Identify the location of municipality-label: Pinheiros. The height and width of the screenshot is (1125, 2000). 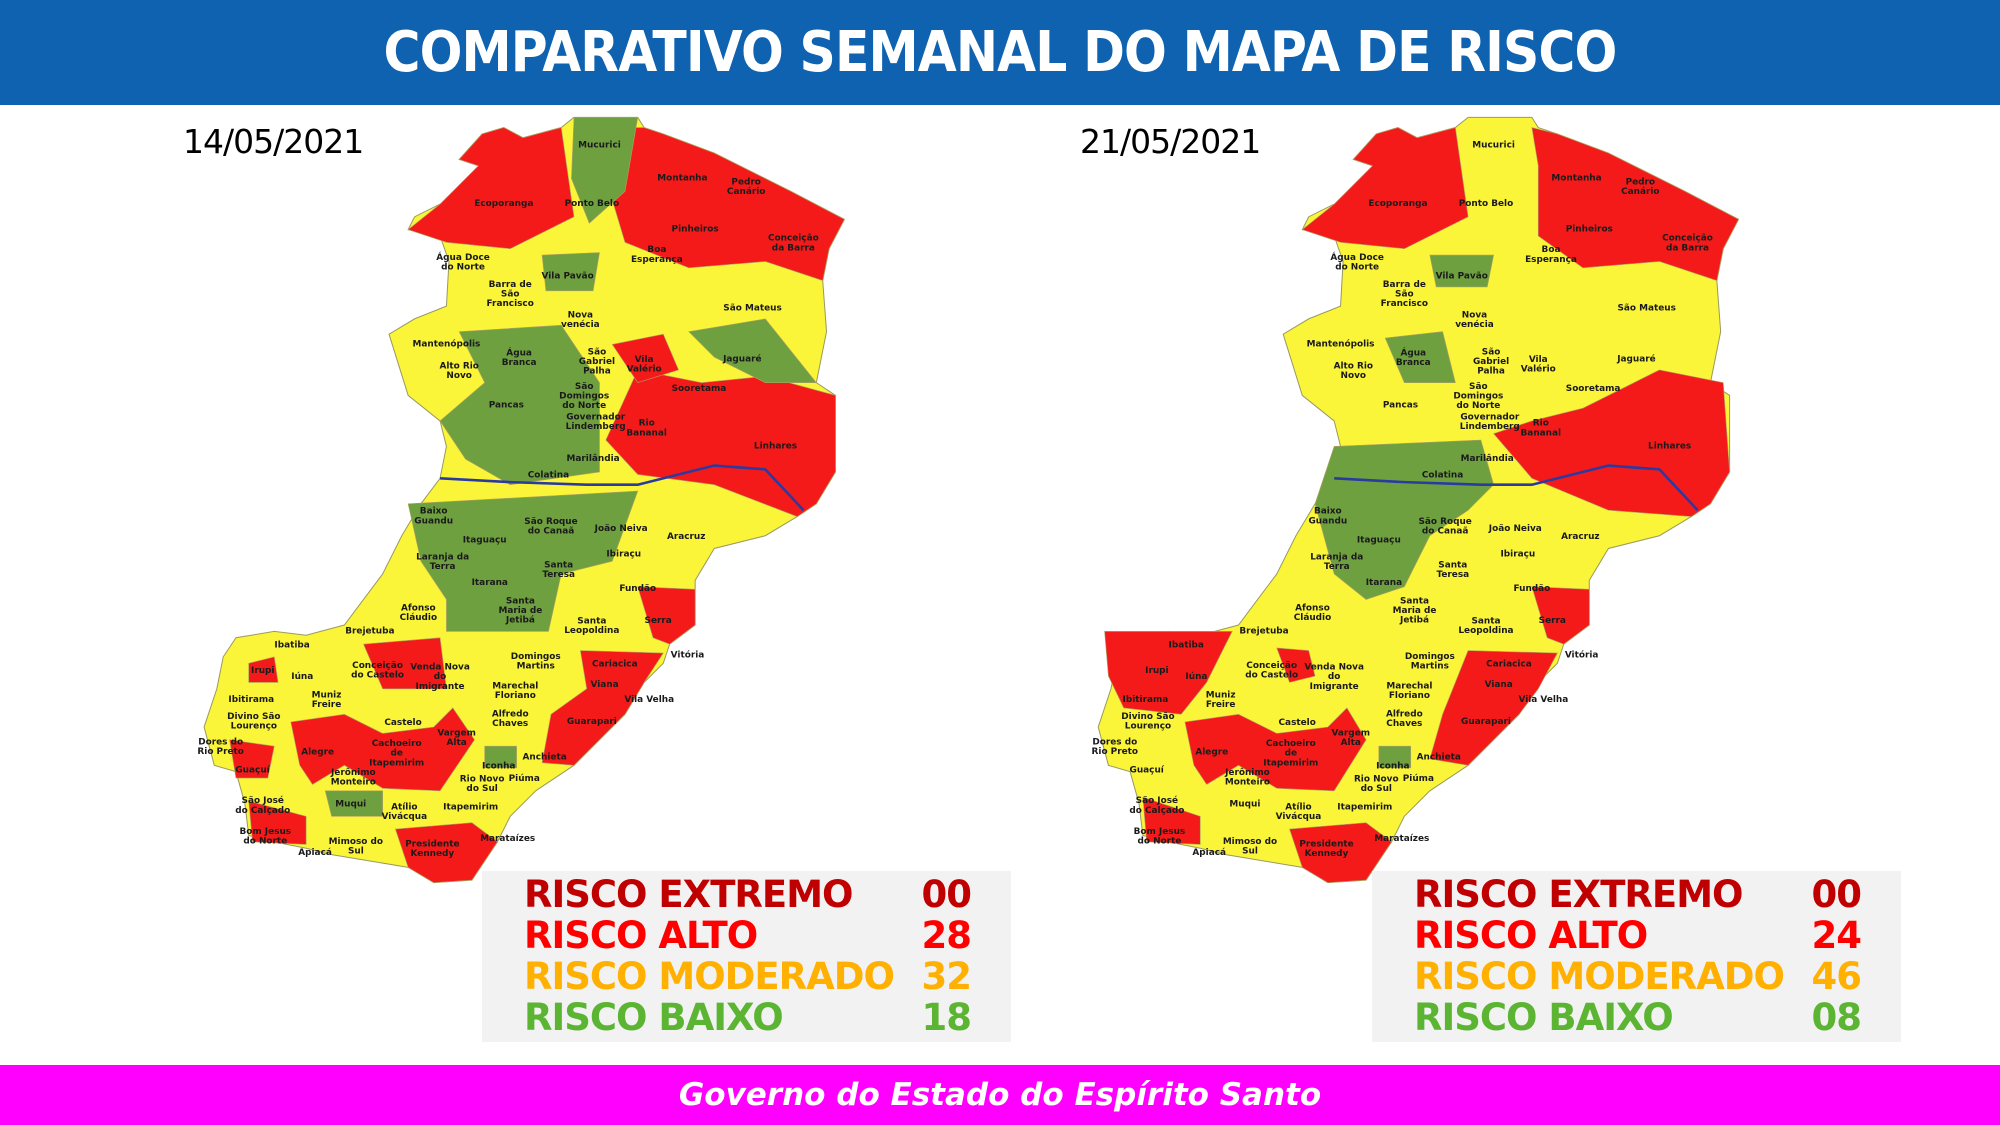
(1589, 230).